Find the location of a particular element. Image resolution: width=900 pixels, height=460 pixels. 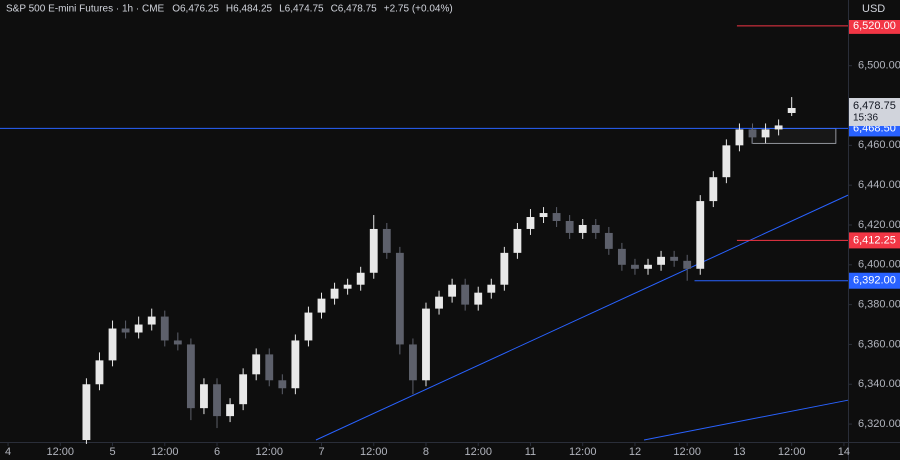

level-label: 6,412.25 is located at coordinates (874, 240).